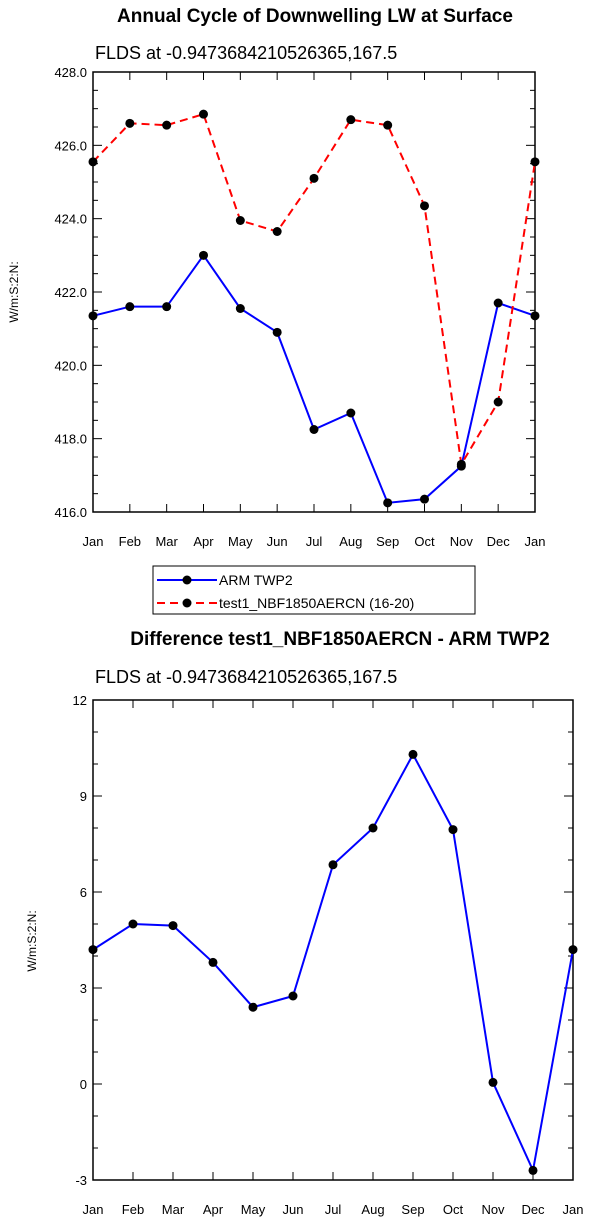 This screenshot has height=1226, width=605. I want to click on chart-2-subtitle: FLDS at -0.9473684210526365,167.5, so click(246, 677).